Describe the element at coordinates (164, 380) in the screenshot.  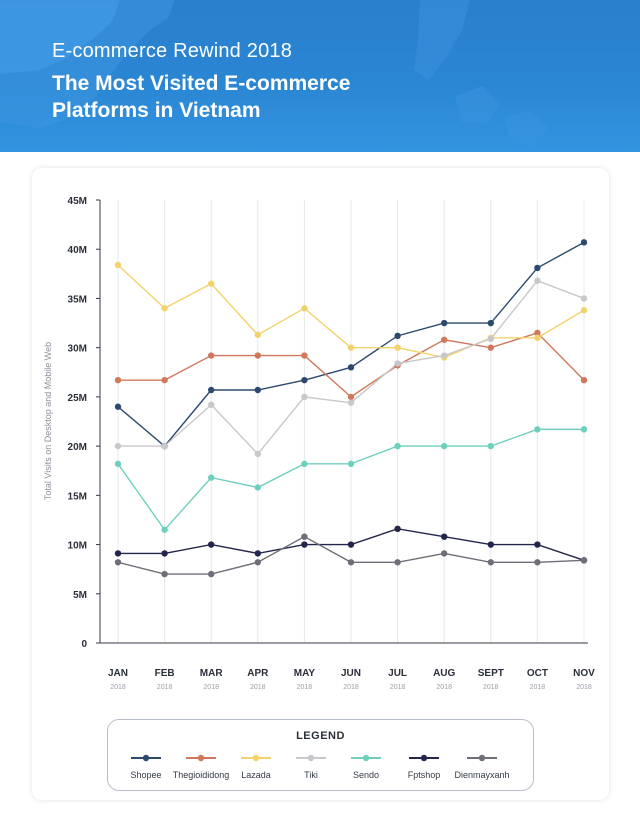
I see `data-point-thegioididong-feb` at that location.